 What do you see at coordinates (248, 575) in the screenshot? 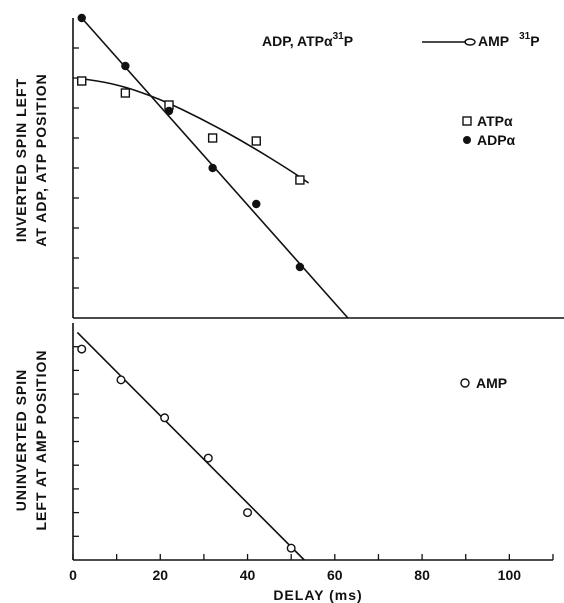
I see `x-tick-label: 40` at bounding box center [248, 575].